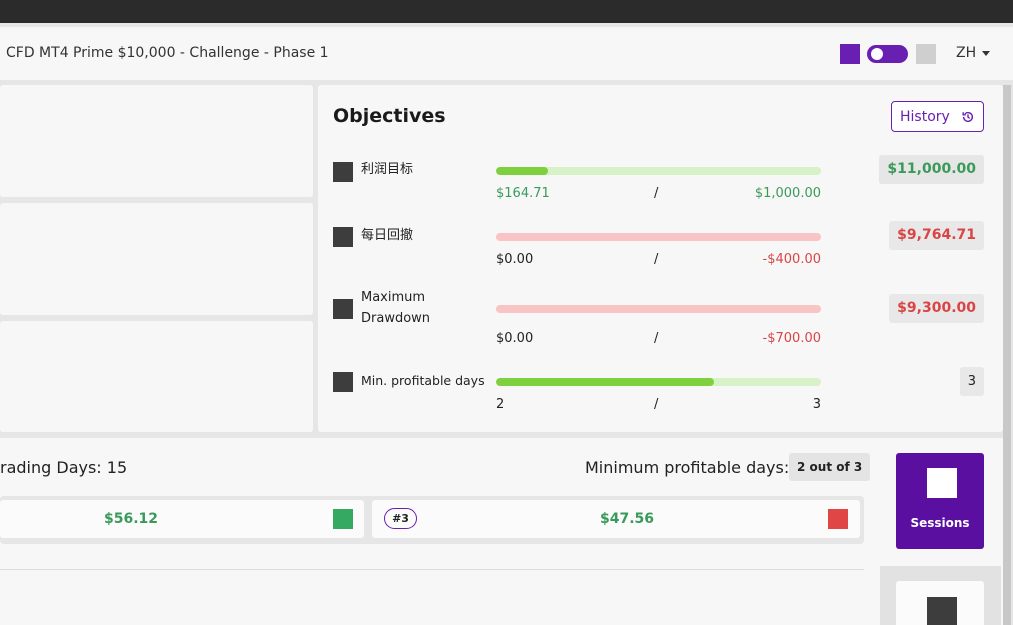 The image size is (1013, 625). What do you see at coordinates (423, 380) in the screenshot?
I see `objective-label: Min. profitable days` at bounding box center [423, 380].